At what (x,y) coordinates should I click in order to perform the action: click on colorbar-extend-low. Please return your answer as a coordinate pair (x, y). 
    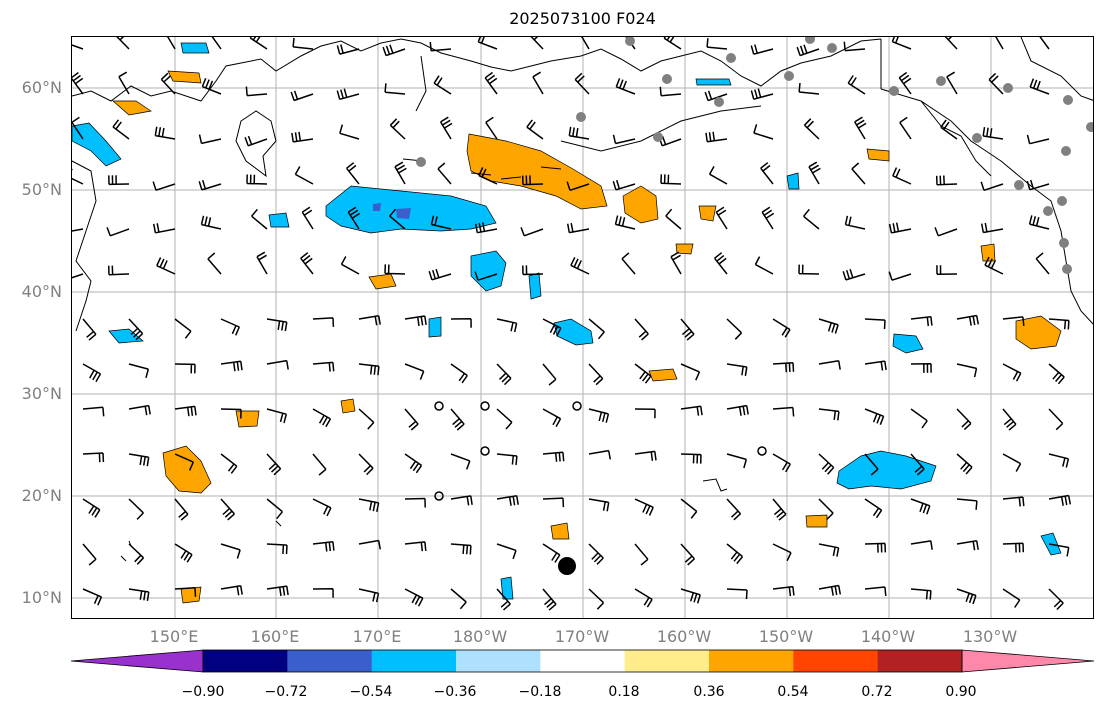
    Looking at the image, I should click on (137, 661).